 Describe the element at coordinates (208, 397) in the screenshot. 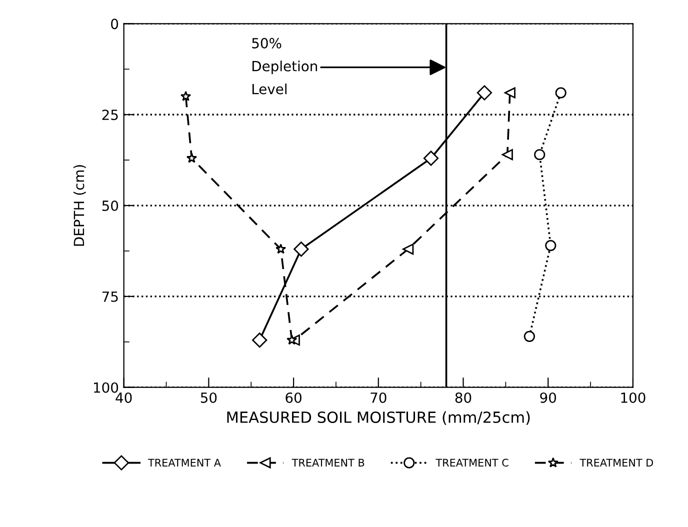

I see `x-tick-label: 50` at that location.